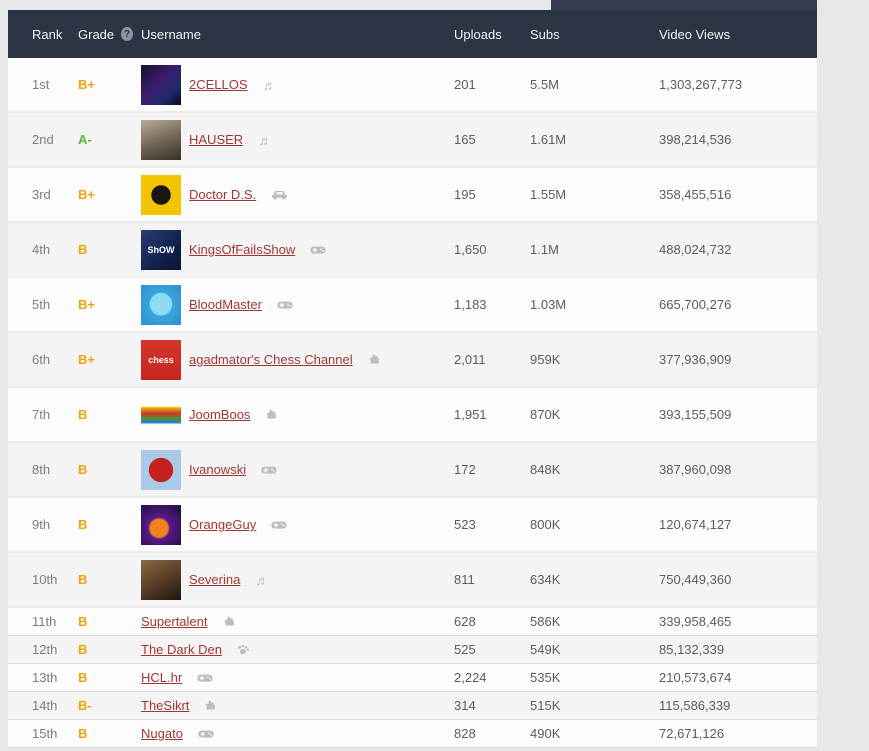  Describe the element at coordinates (127, 34) in the screenshot. I see `grade-help-icon: ?` at that location.